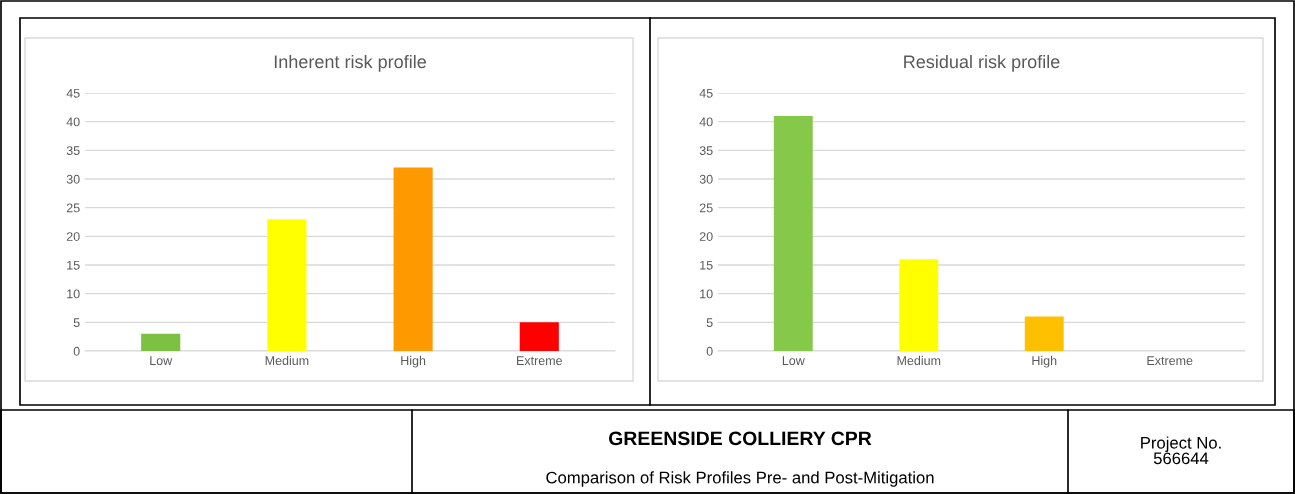  Describe the element at coordinates (1181, 450) in the screenshot. I see `text: Project No. 566644` at that location.